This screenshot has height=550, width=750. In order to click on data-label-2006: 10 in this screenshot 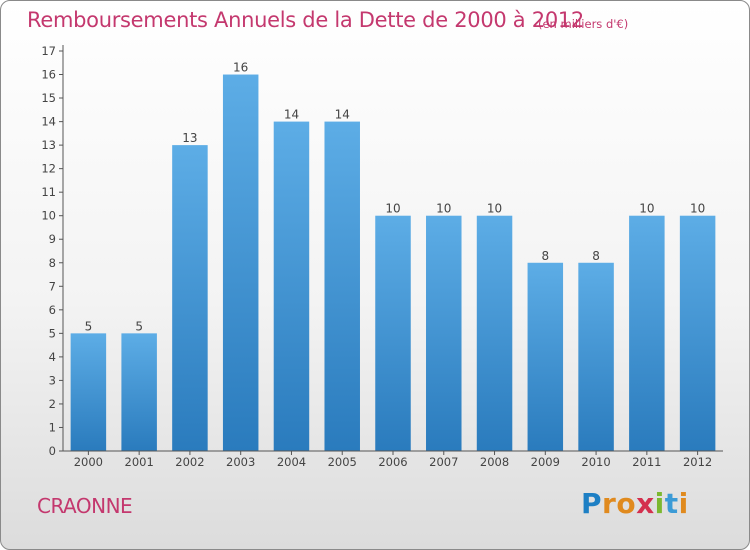, I will do `click(392, 209)`.